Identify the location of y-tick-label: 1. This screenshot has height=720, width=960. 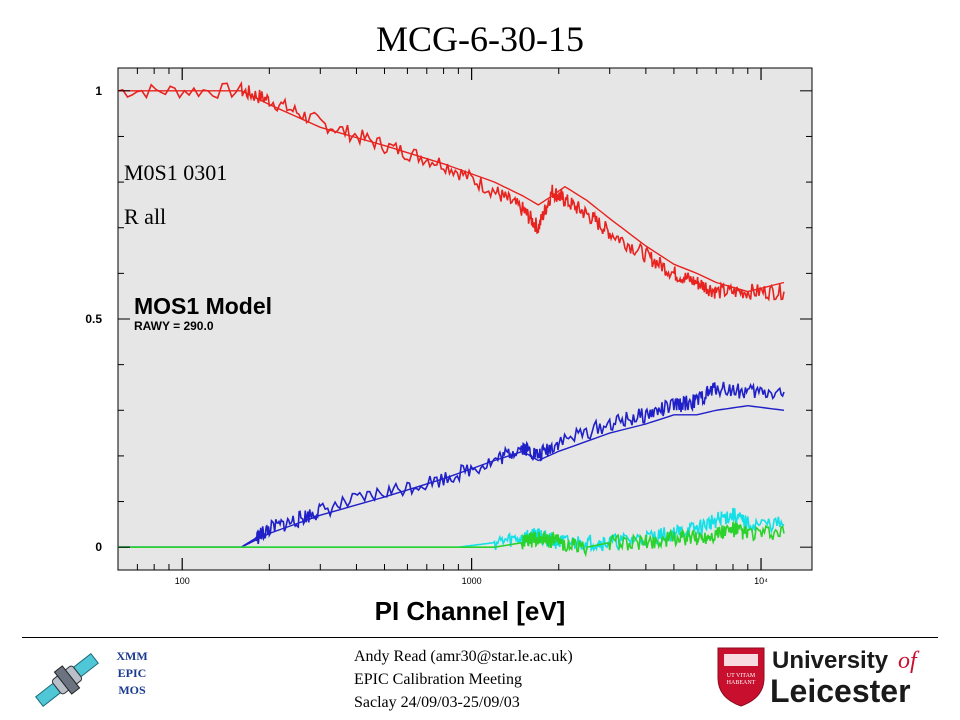
(98, 91).